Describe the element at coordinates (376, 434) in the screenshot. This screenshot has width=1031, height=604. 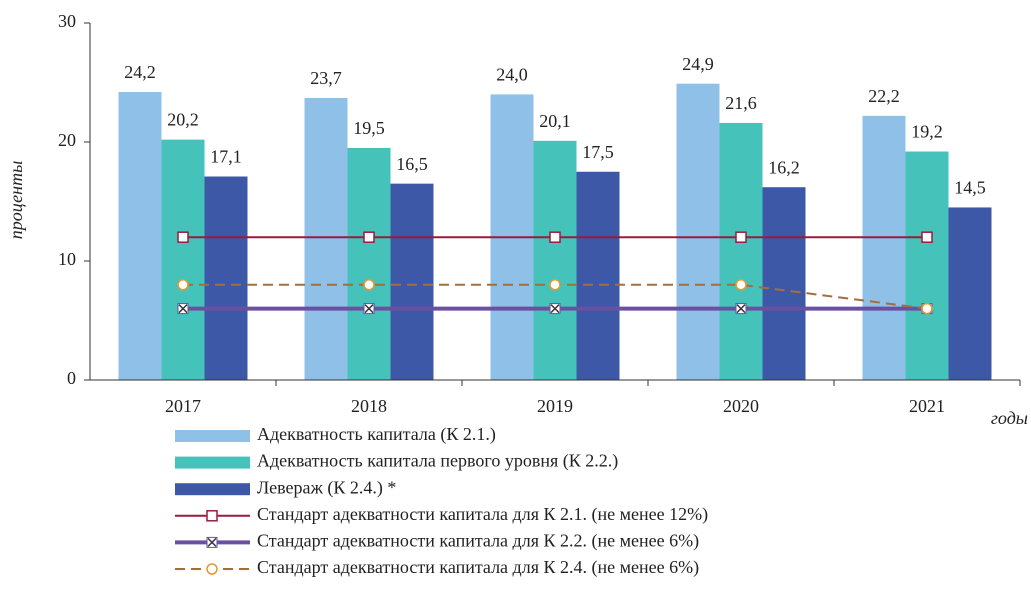
I see `legend-label: Адекватность капитала (К 2.1.)` at that location.